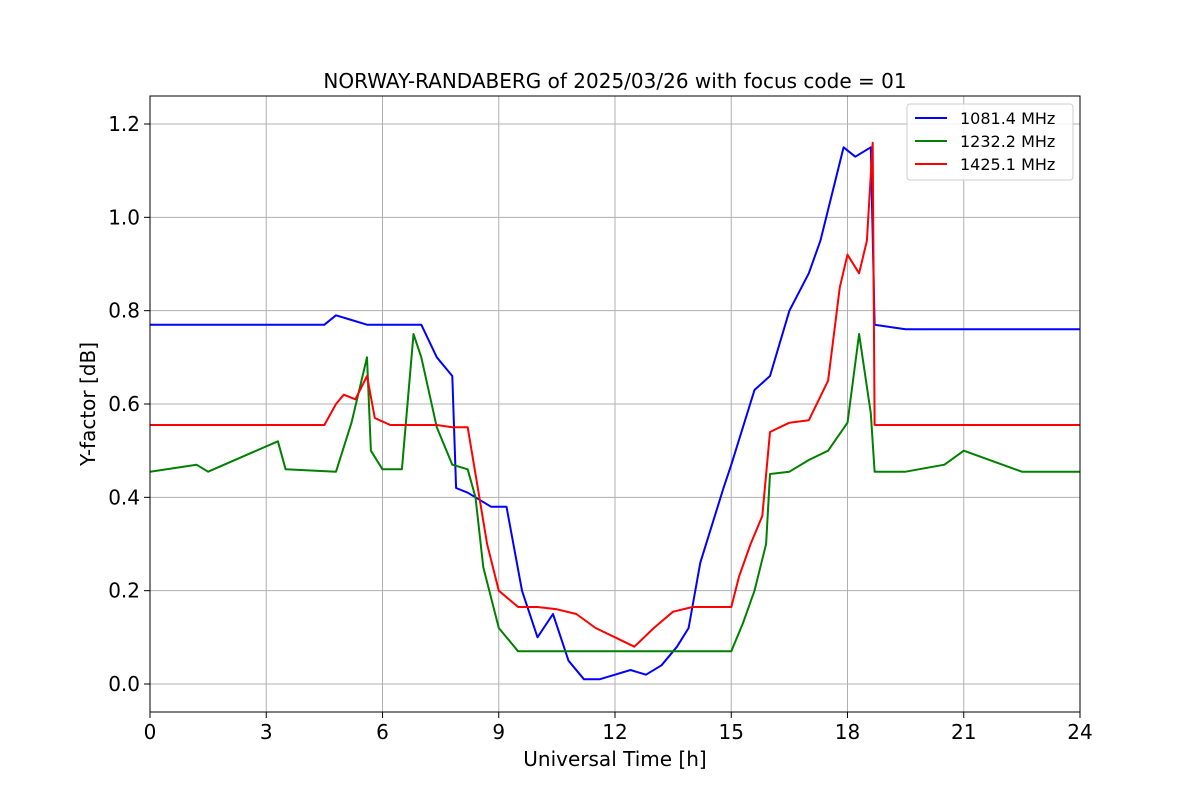 This screenshot has width=1200, height=804. What do you see at coordinates (88, 404) in the screenshot?
I see `y-axis-title: Y-factor [dB]` at bounding box center [88, 404].